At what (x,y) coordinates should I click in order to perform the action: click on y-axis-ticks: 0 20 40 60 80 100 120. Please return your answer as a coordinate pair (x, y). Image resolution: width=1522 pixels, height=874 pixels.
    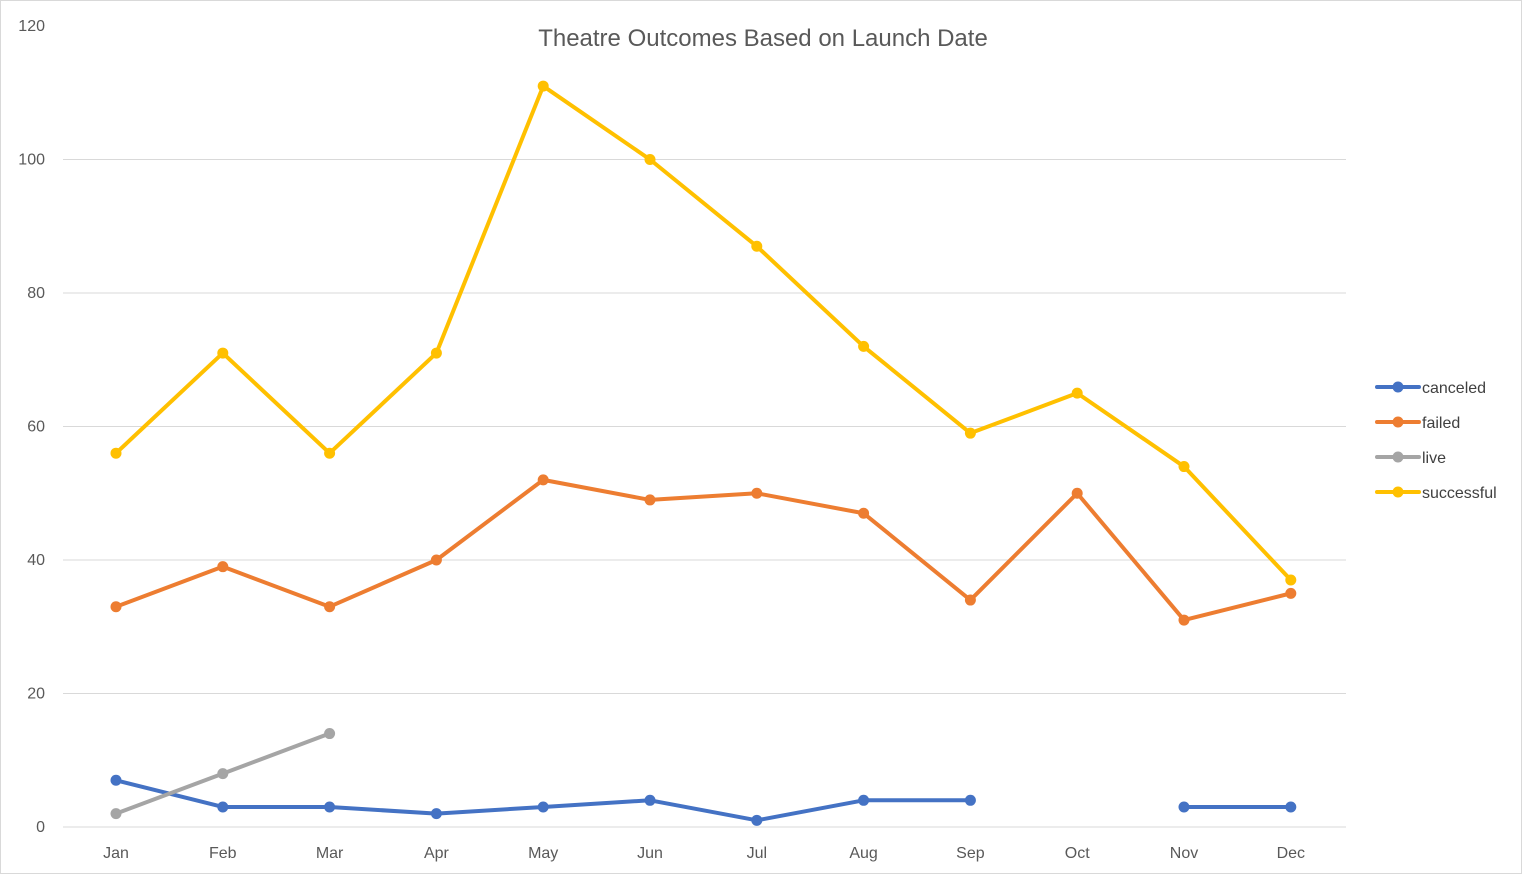
    Looking at the image, I should click on (31, 427).